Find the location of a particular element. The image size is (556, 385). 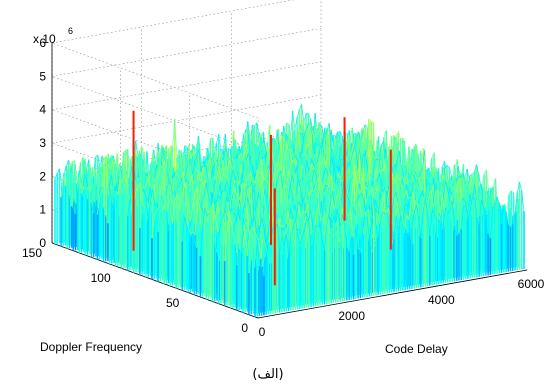

z-tick-label: 4 is located at coordinates (42, 110).